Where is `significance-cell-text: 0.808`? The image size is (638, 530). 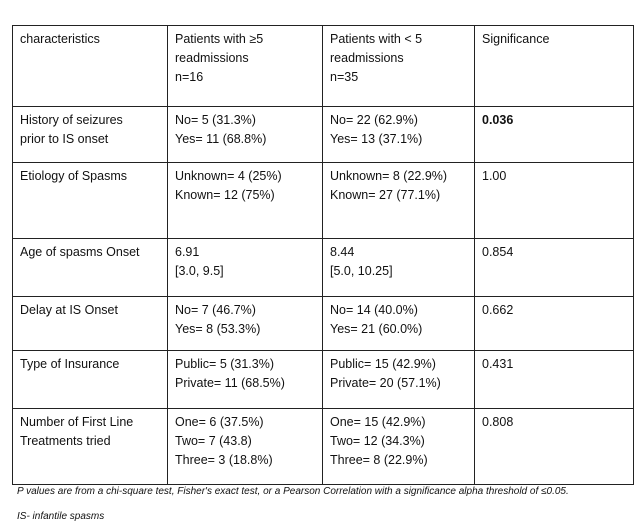 significance-cell-text: 0.808 is located at coordinates (498, 422).